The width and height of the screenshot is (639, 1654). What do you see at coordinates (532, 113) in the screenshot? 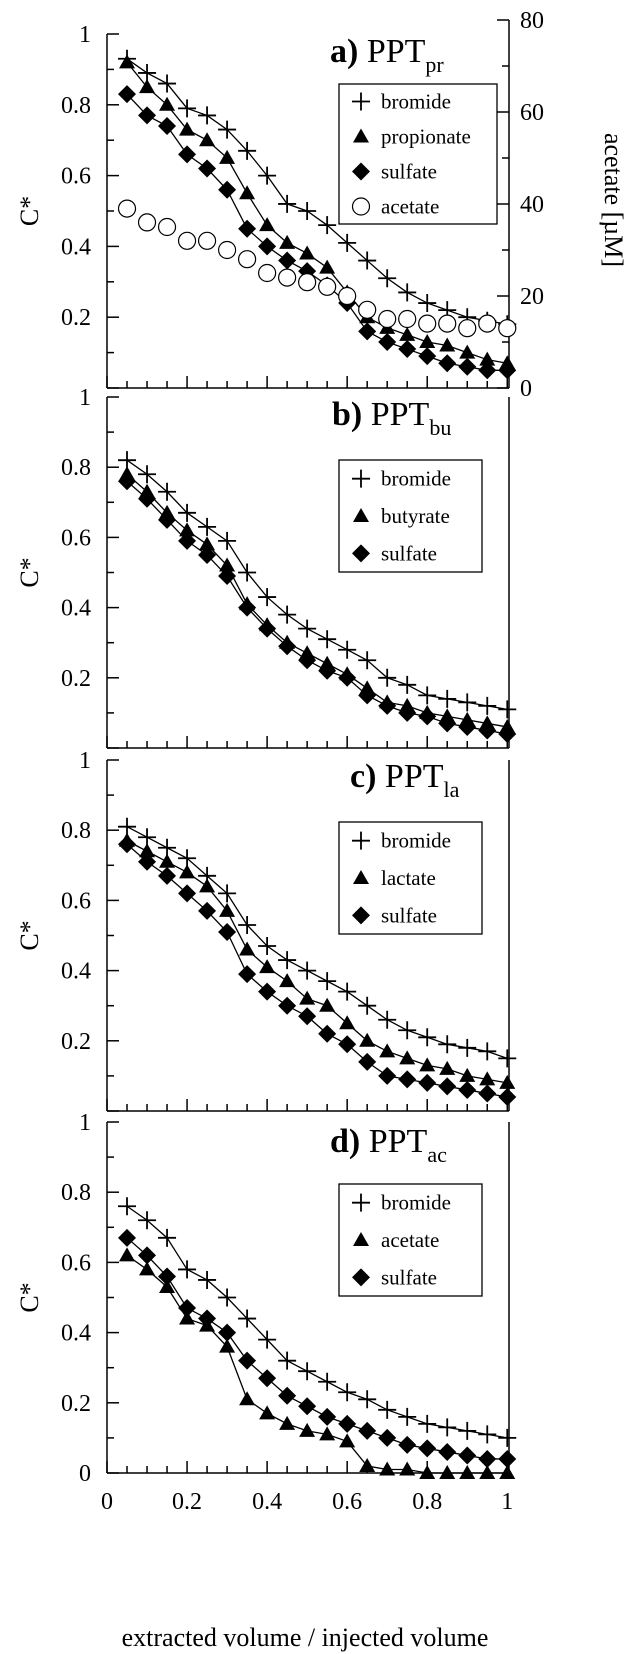
I see `y2-tick-label: 60` at bounding box center [532, 113].